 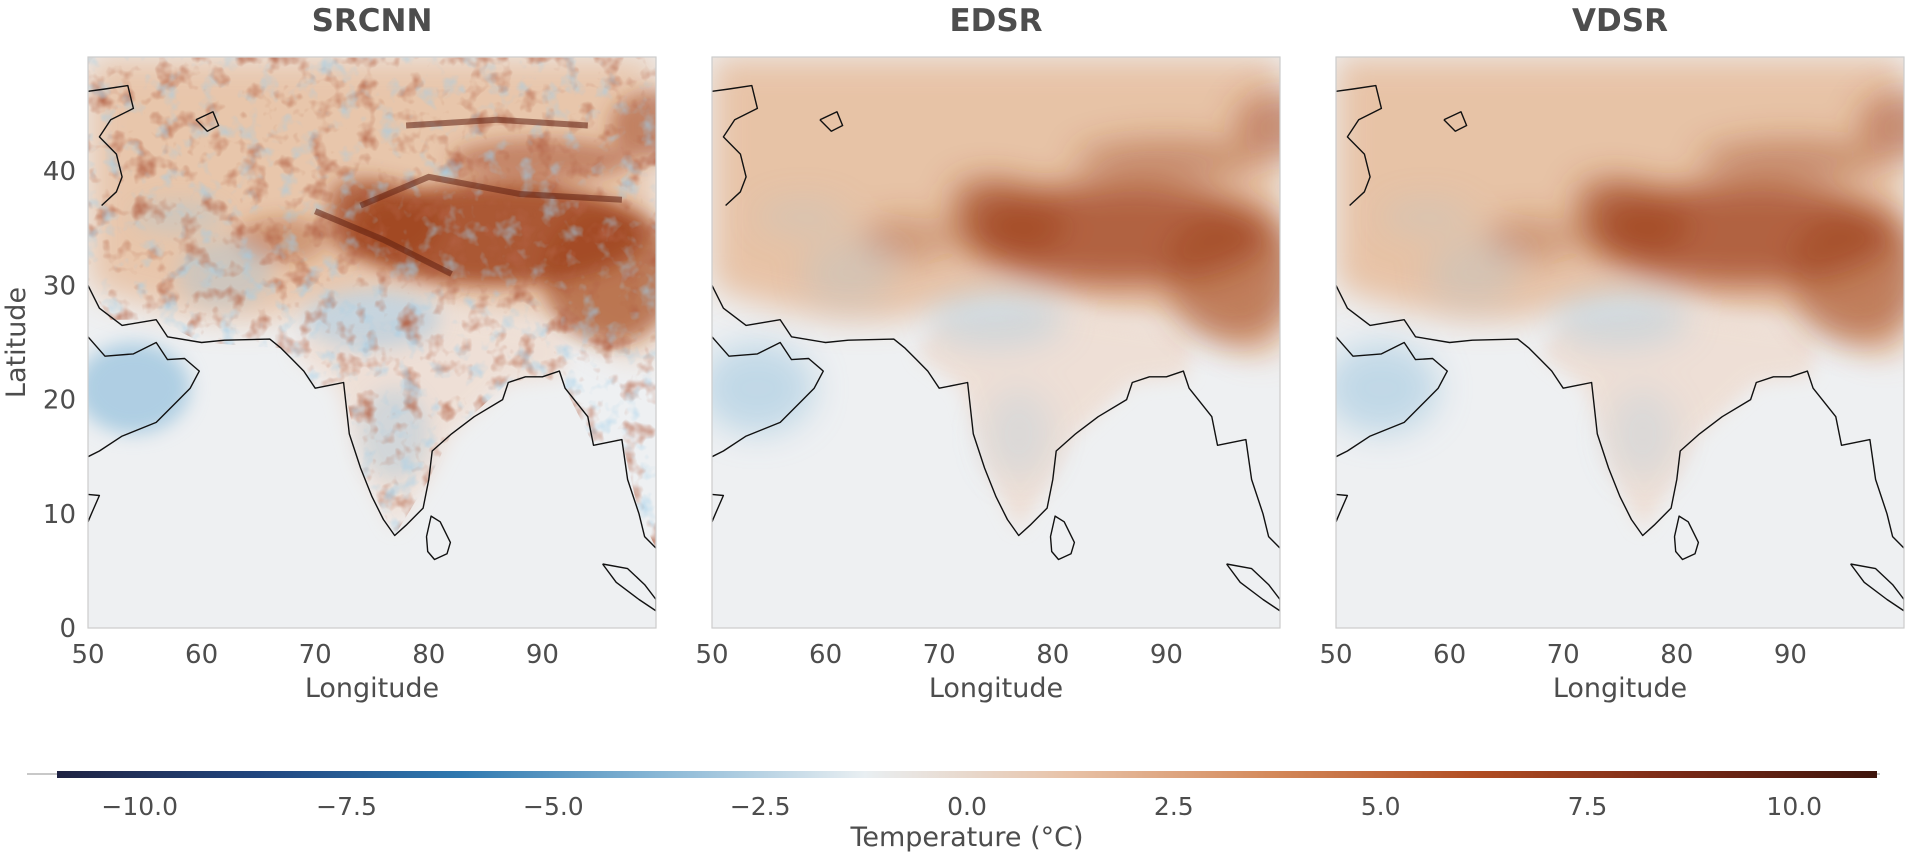 I want to click on colorbar-label: Temperature (°C), so click(x=966, y=837).